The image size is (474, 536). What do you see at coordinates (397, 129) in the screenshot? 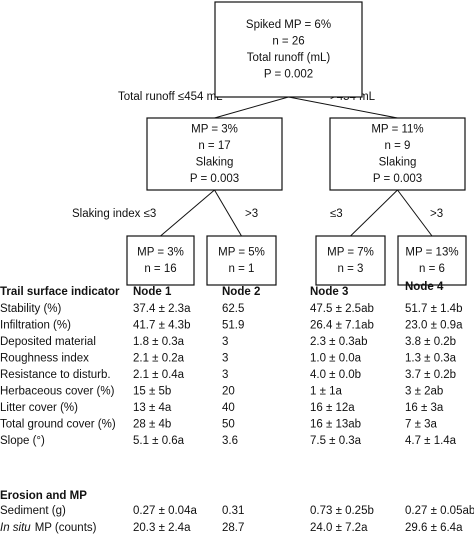
I see `node-text: MP = 11%` at bounding box center [397, 129].